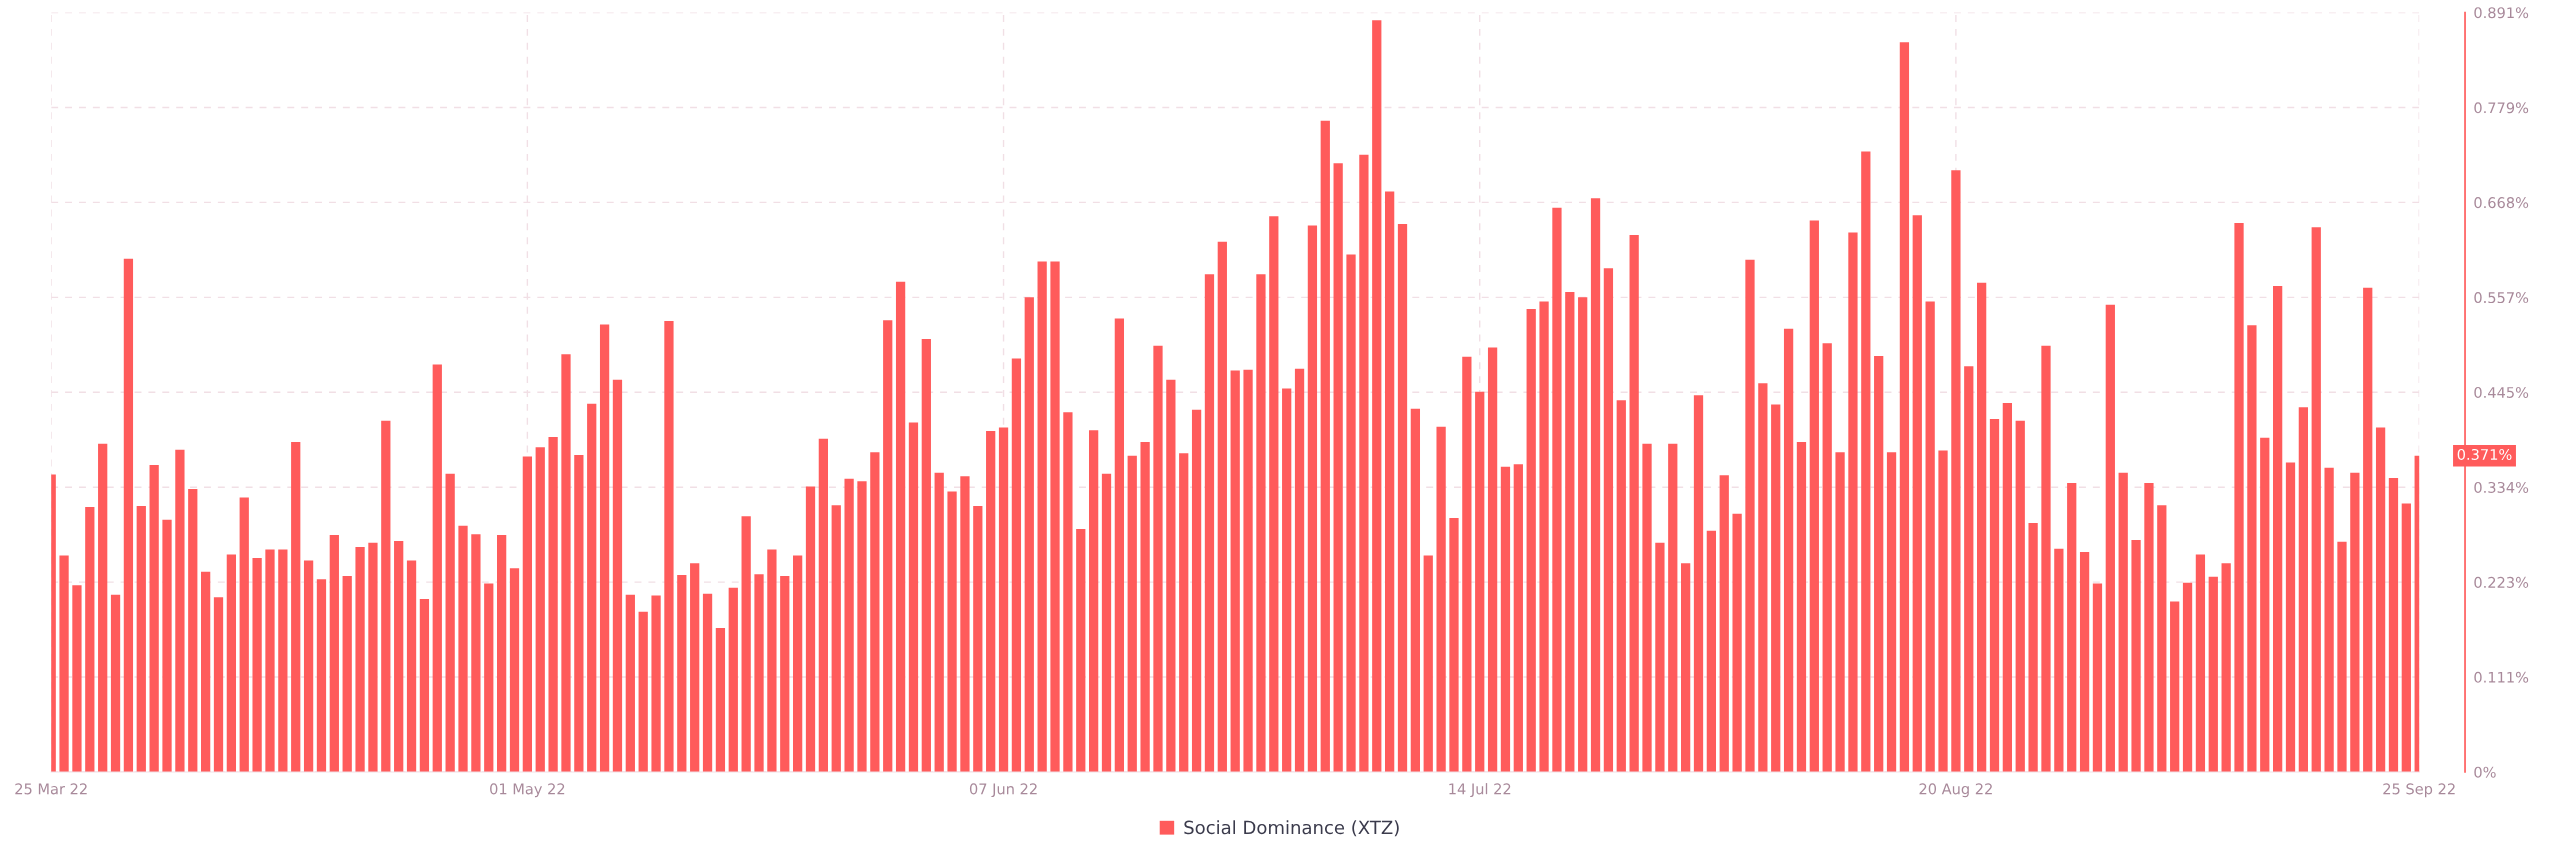 The width and height of the screenshot is (2560, 867). Describe the element at coordinates (51, 789) in the screenshot. I see `x-tick-label: 25 Mar 22` at that location.